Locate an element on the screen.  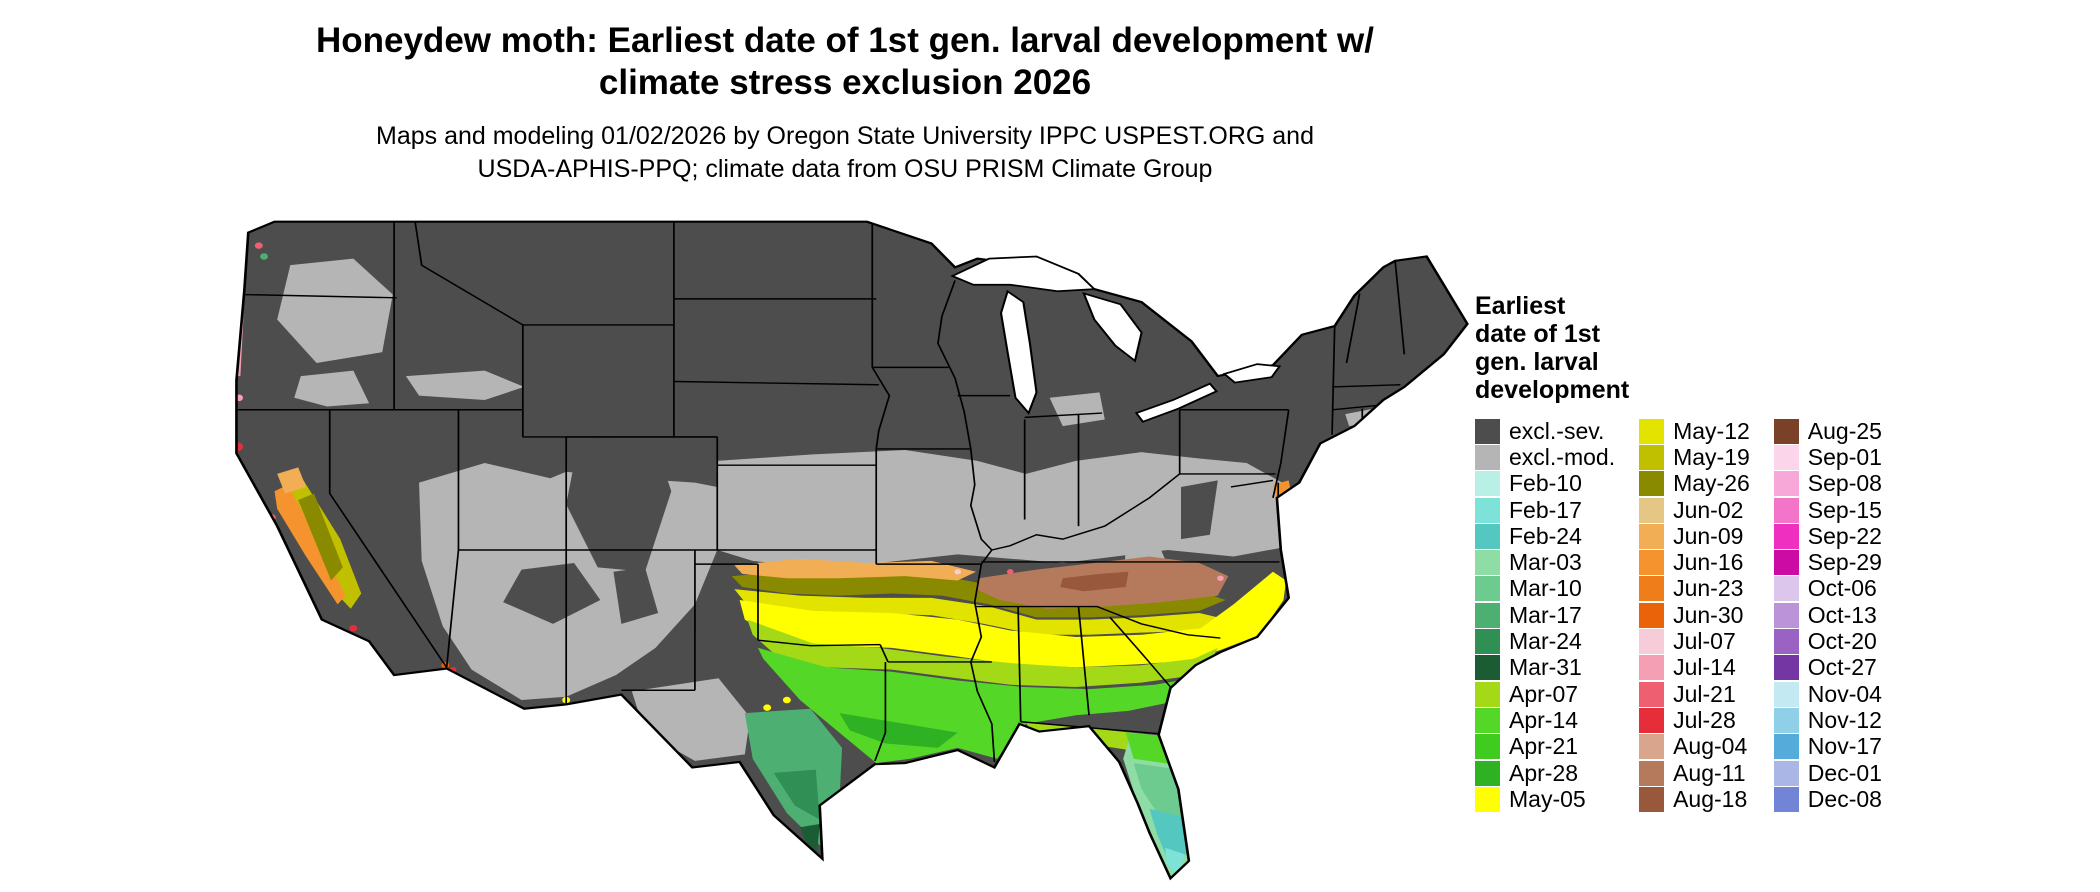
legend-item: Apr-07 is located at coordinates (1545, 694).